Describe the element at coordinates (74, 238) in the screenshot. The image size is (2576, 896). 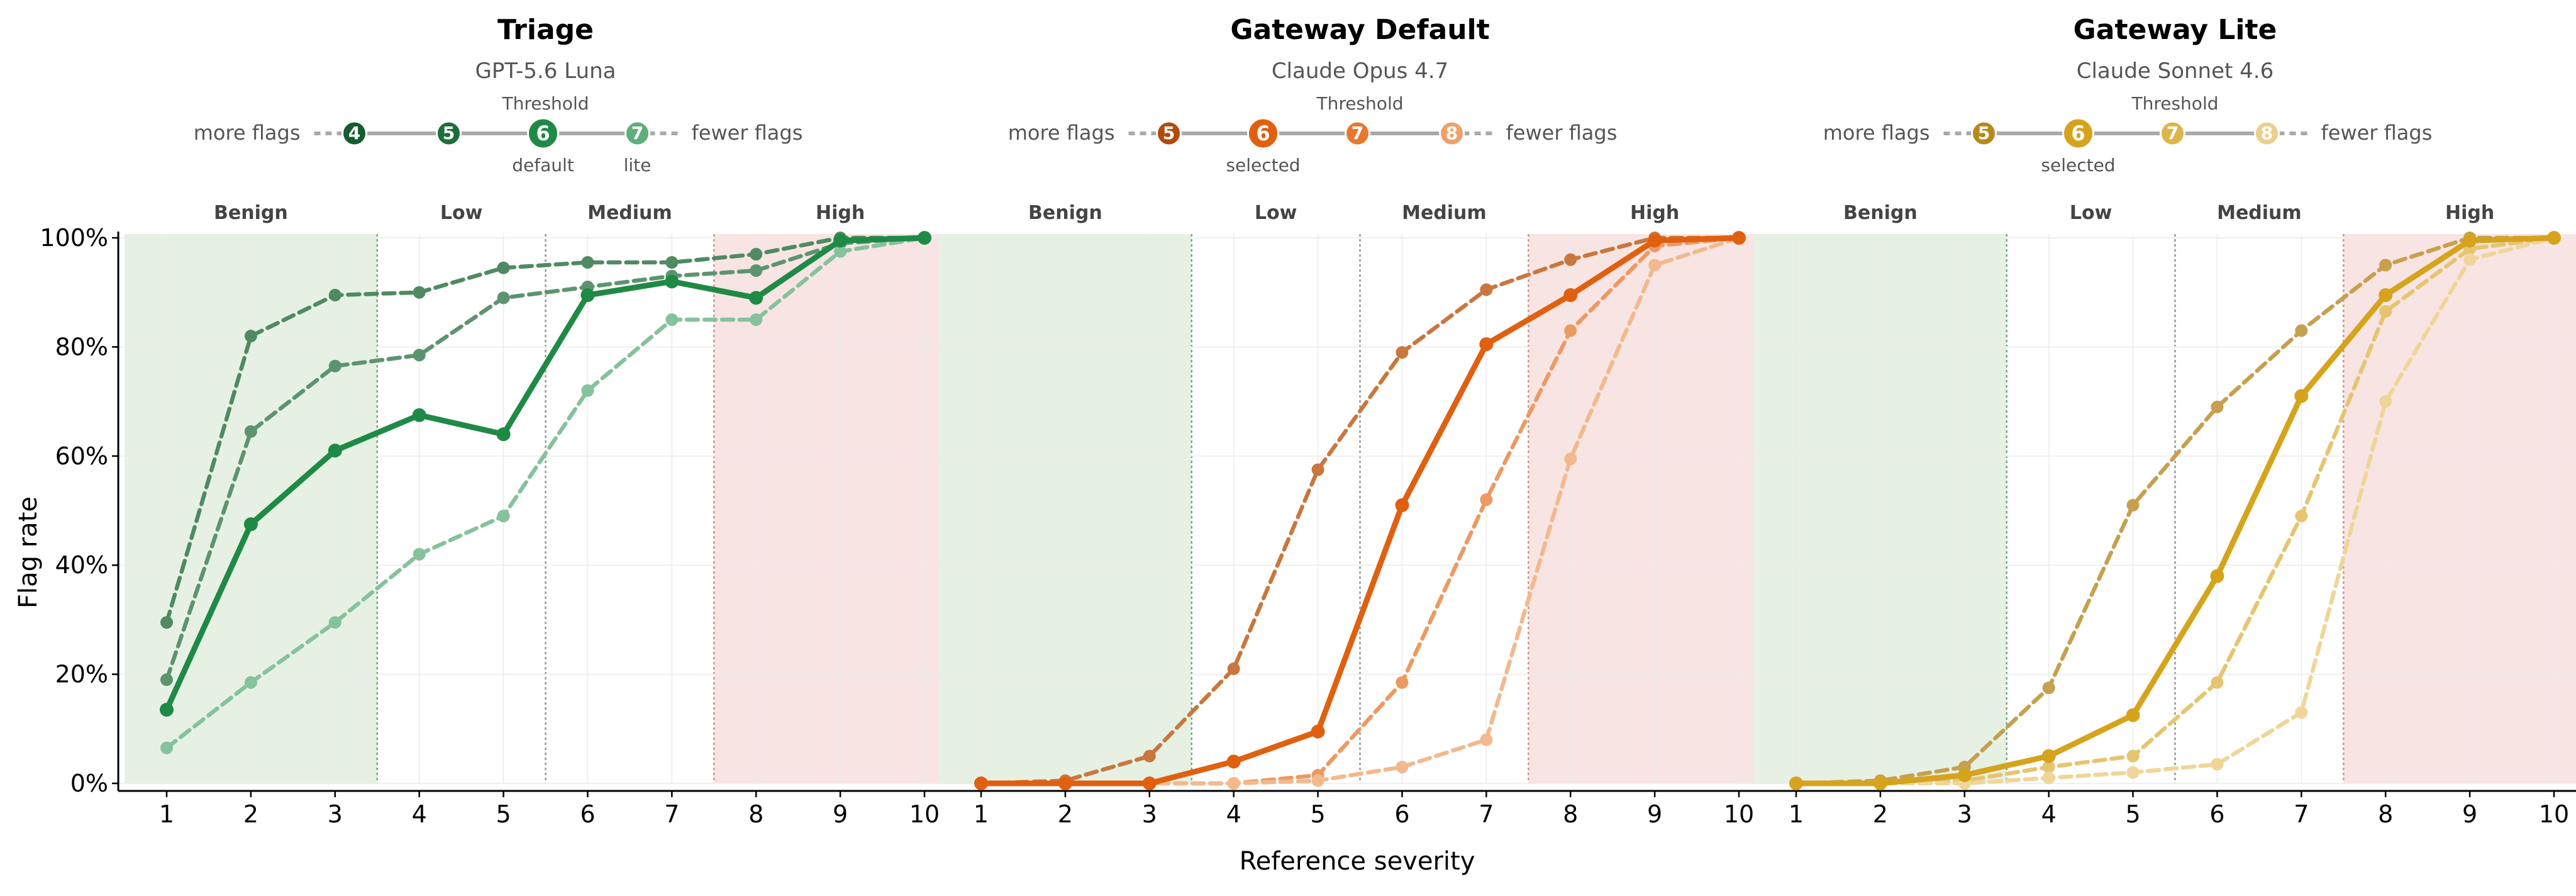
I see `y-tick-label: 100%` at that location.